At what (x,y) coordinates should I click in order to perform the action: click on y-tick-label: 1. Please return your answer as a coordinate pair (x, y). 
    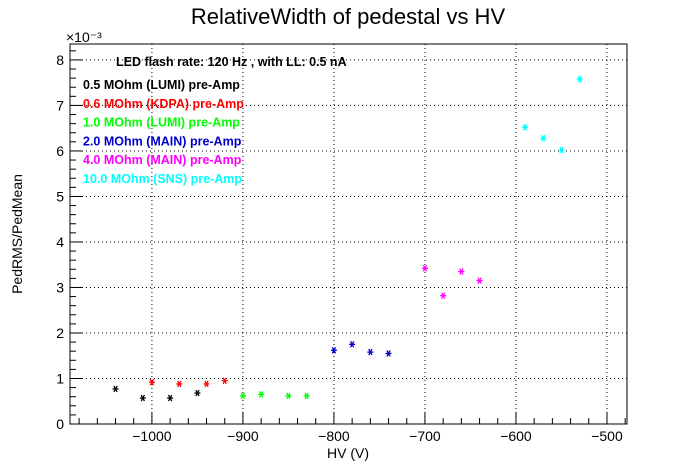
    Looking at the image, I should click on (60, 378).